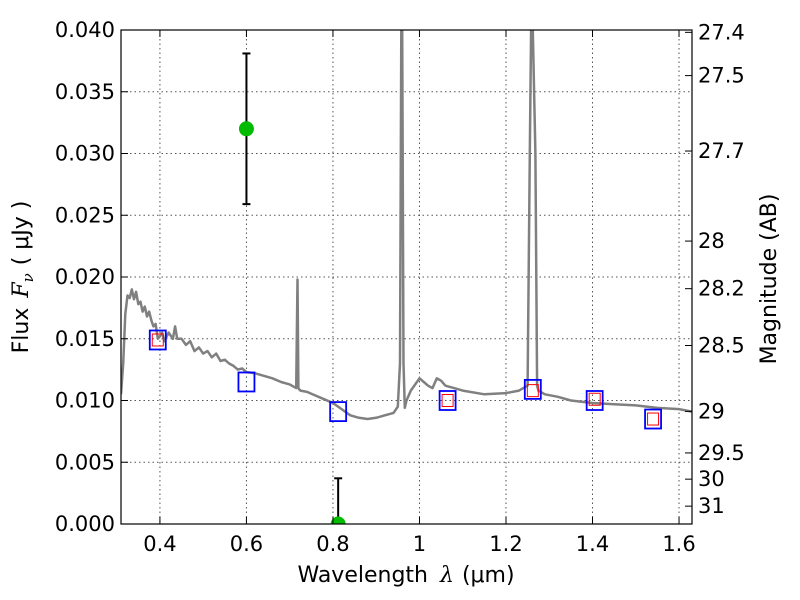 This screenshot has width=800, height=600. I want to click on y-tick-label: 0.010, so click(85, 401).